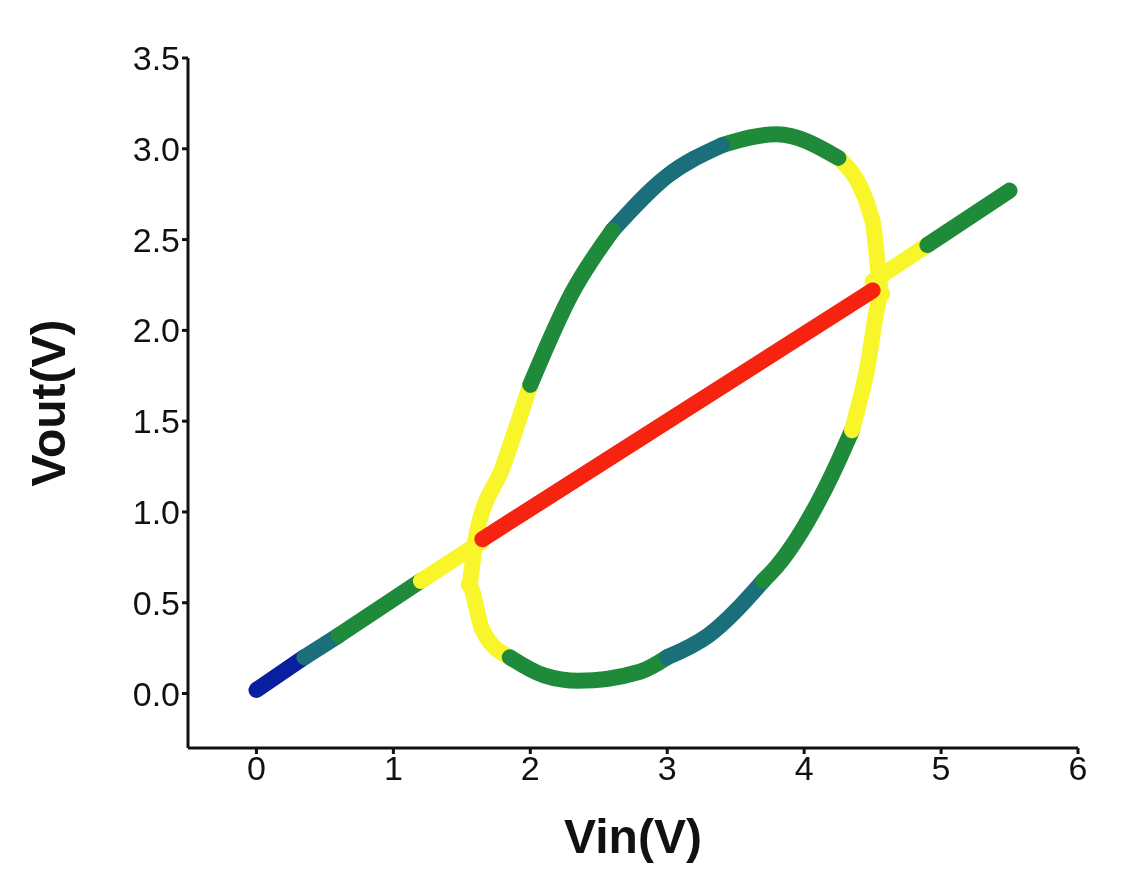 This screenshot has height=889, width=1122. Describe the element at coordinates (49, 403) in the screenshot. I see `y-axis-title: Vout(V)` at that location.